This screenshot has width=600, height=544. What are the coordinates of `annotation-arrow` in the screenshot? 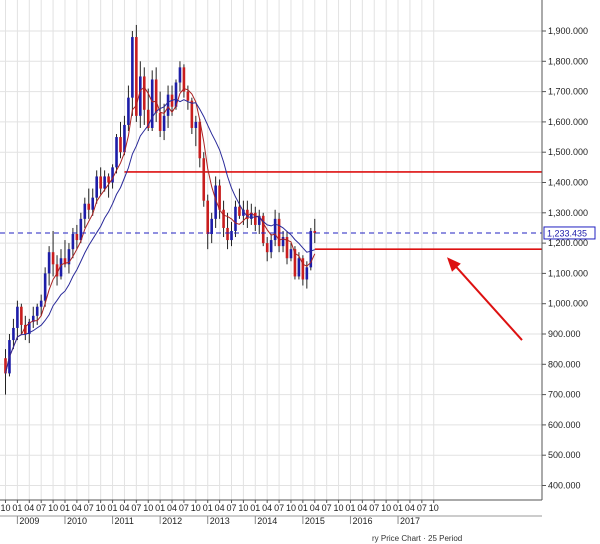 It's located at (485, 299).